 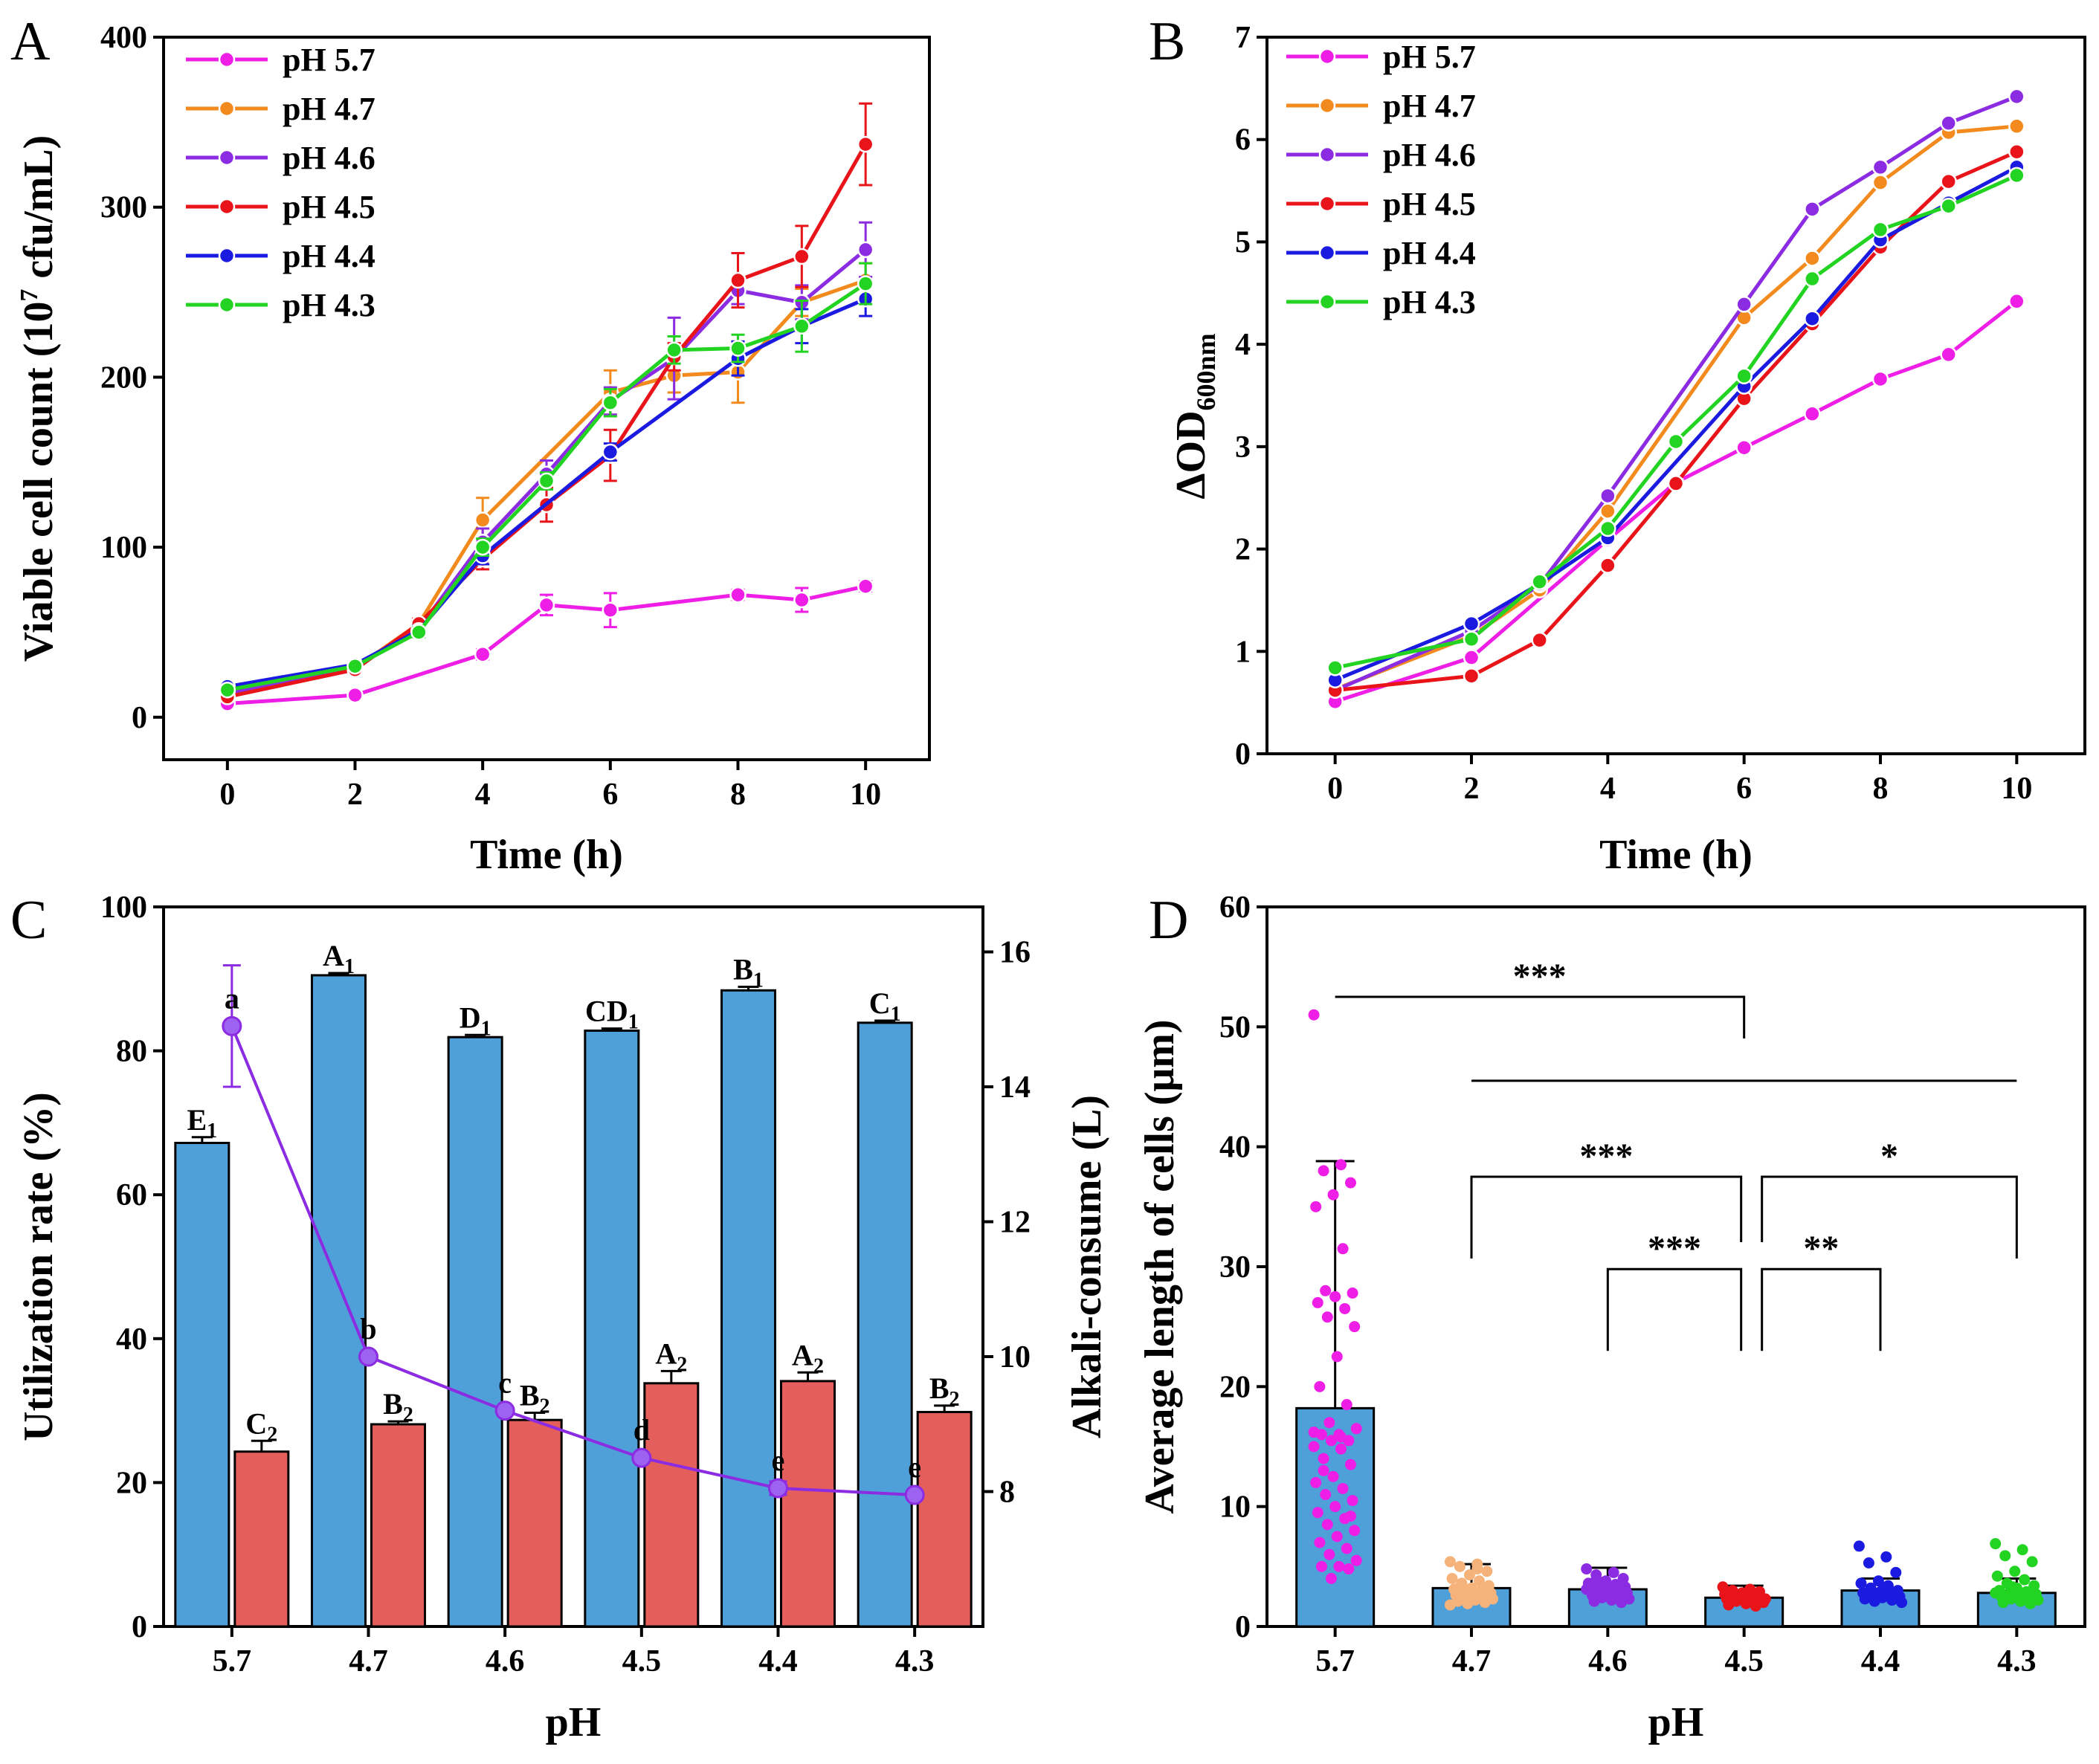 I want to click on a-x-tick-label: 8, so click(x=738, y=795).